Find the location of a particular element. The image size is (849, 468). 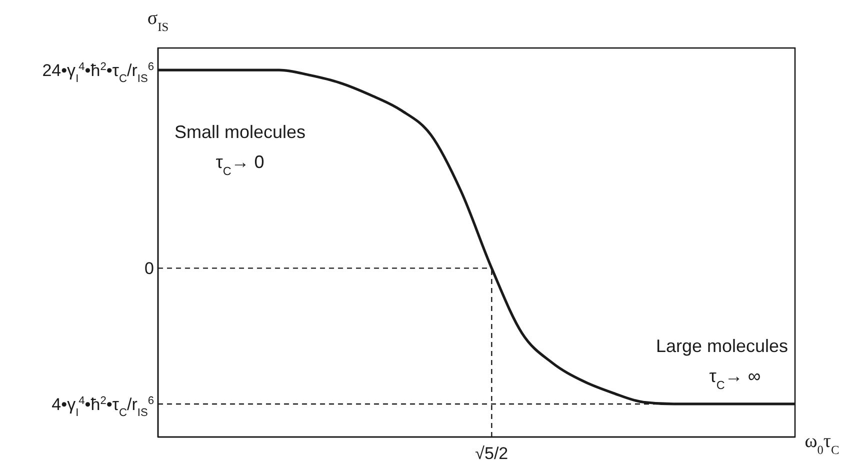

x-axis-title: ω$_{0}$τ$_{C}$ is located at coordinates (822, 444).